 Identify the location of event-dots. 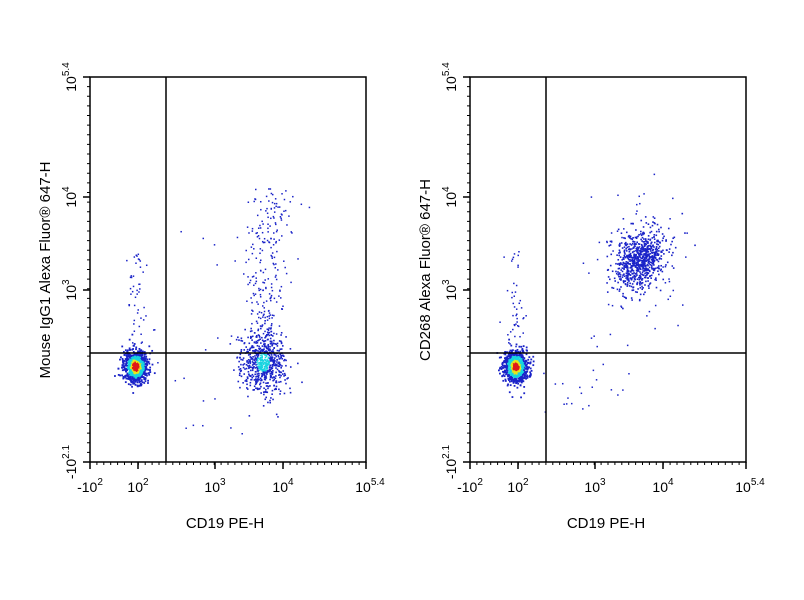
(596, 293).